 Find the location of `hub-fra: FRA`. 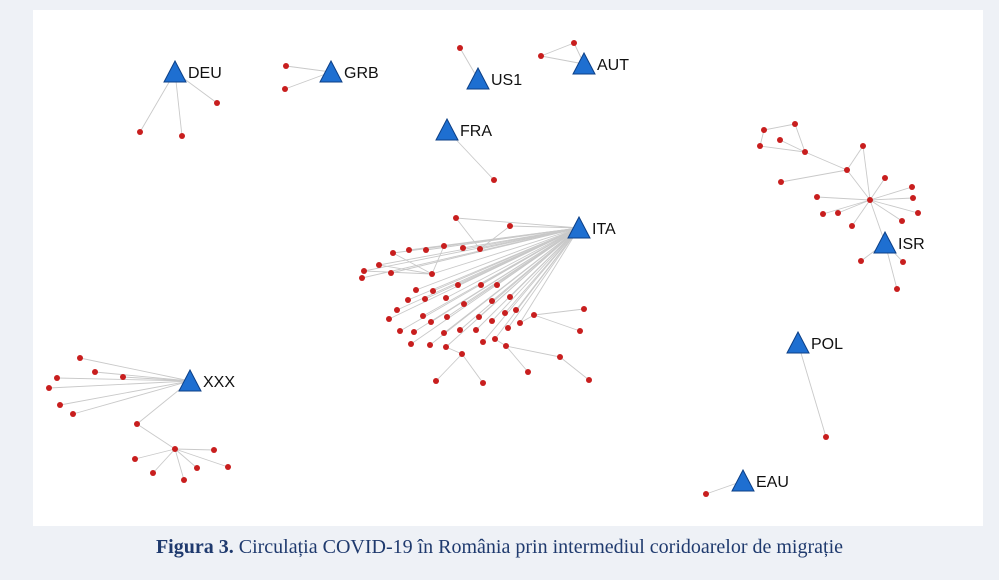

hub-fra: FRA is located at coordinates (463, 129).